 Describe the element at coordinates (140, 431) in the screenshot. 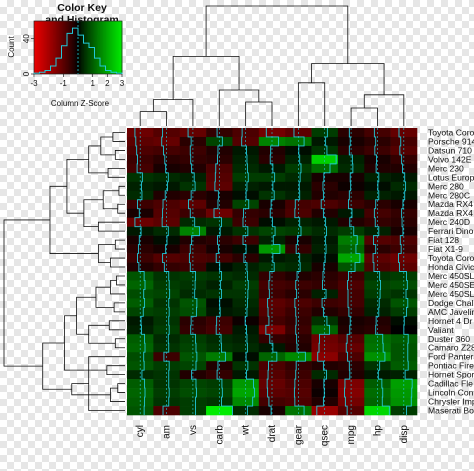

I see `column-label: cyl` at that location.